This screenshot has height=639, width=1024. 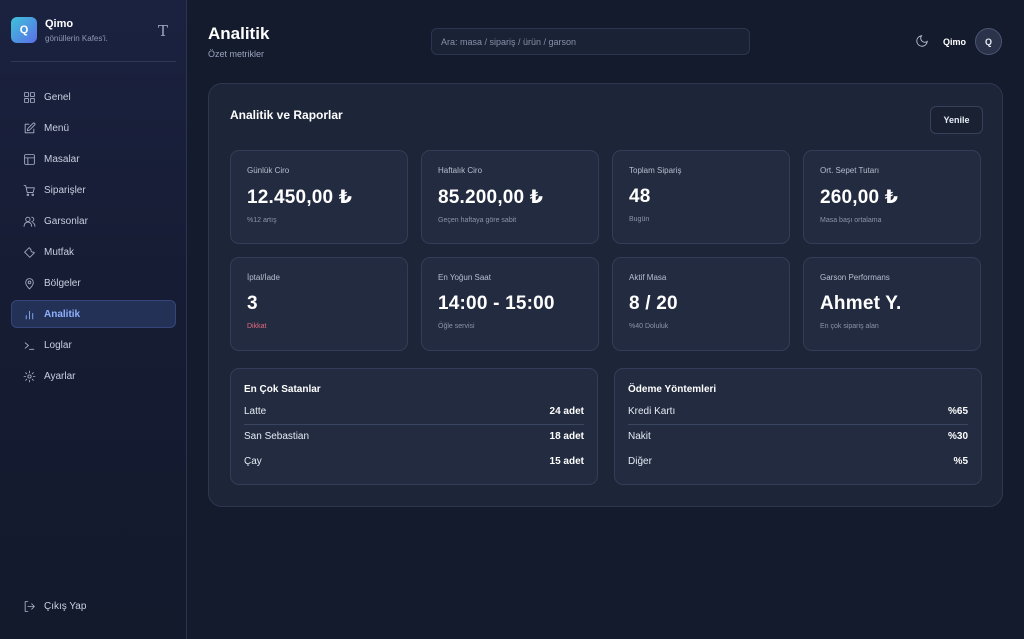 I want to click on metric-card-active-tables: Aktif Masa 8 / 20 %40 Doluluk, so click(x=701, y=304).